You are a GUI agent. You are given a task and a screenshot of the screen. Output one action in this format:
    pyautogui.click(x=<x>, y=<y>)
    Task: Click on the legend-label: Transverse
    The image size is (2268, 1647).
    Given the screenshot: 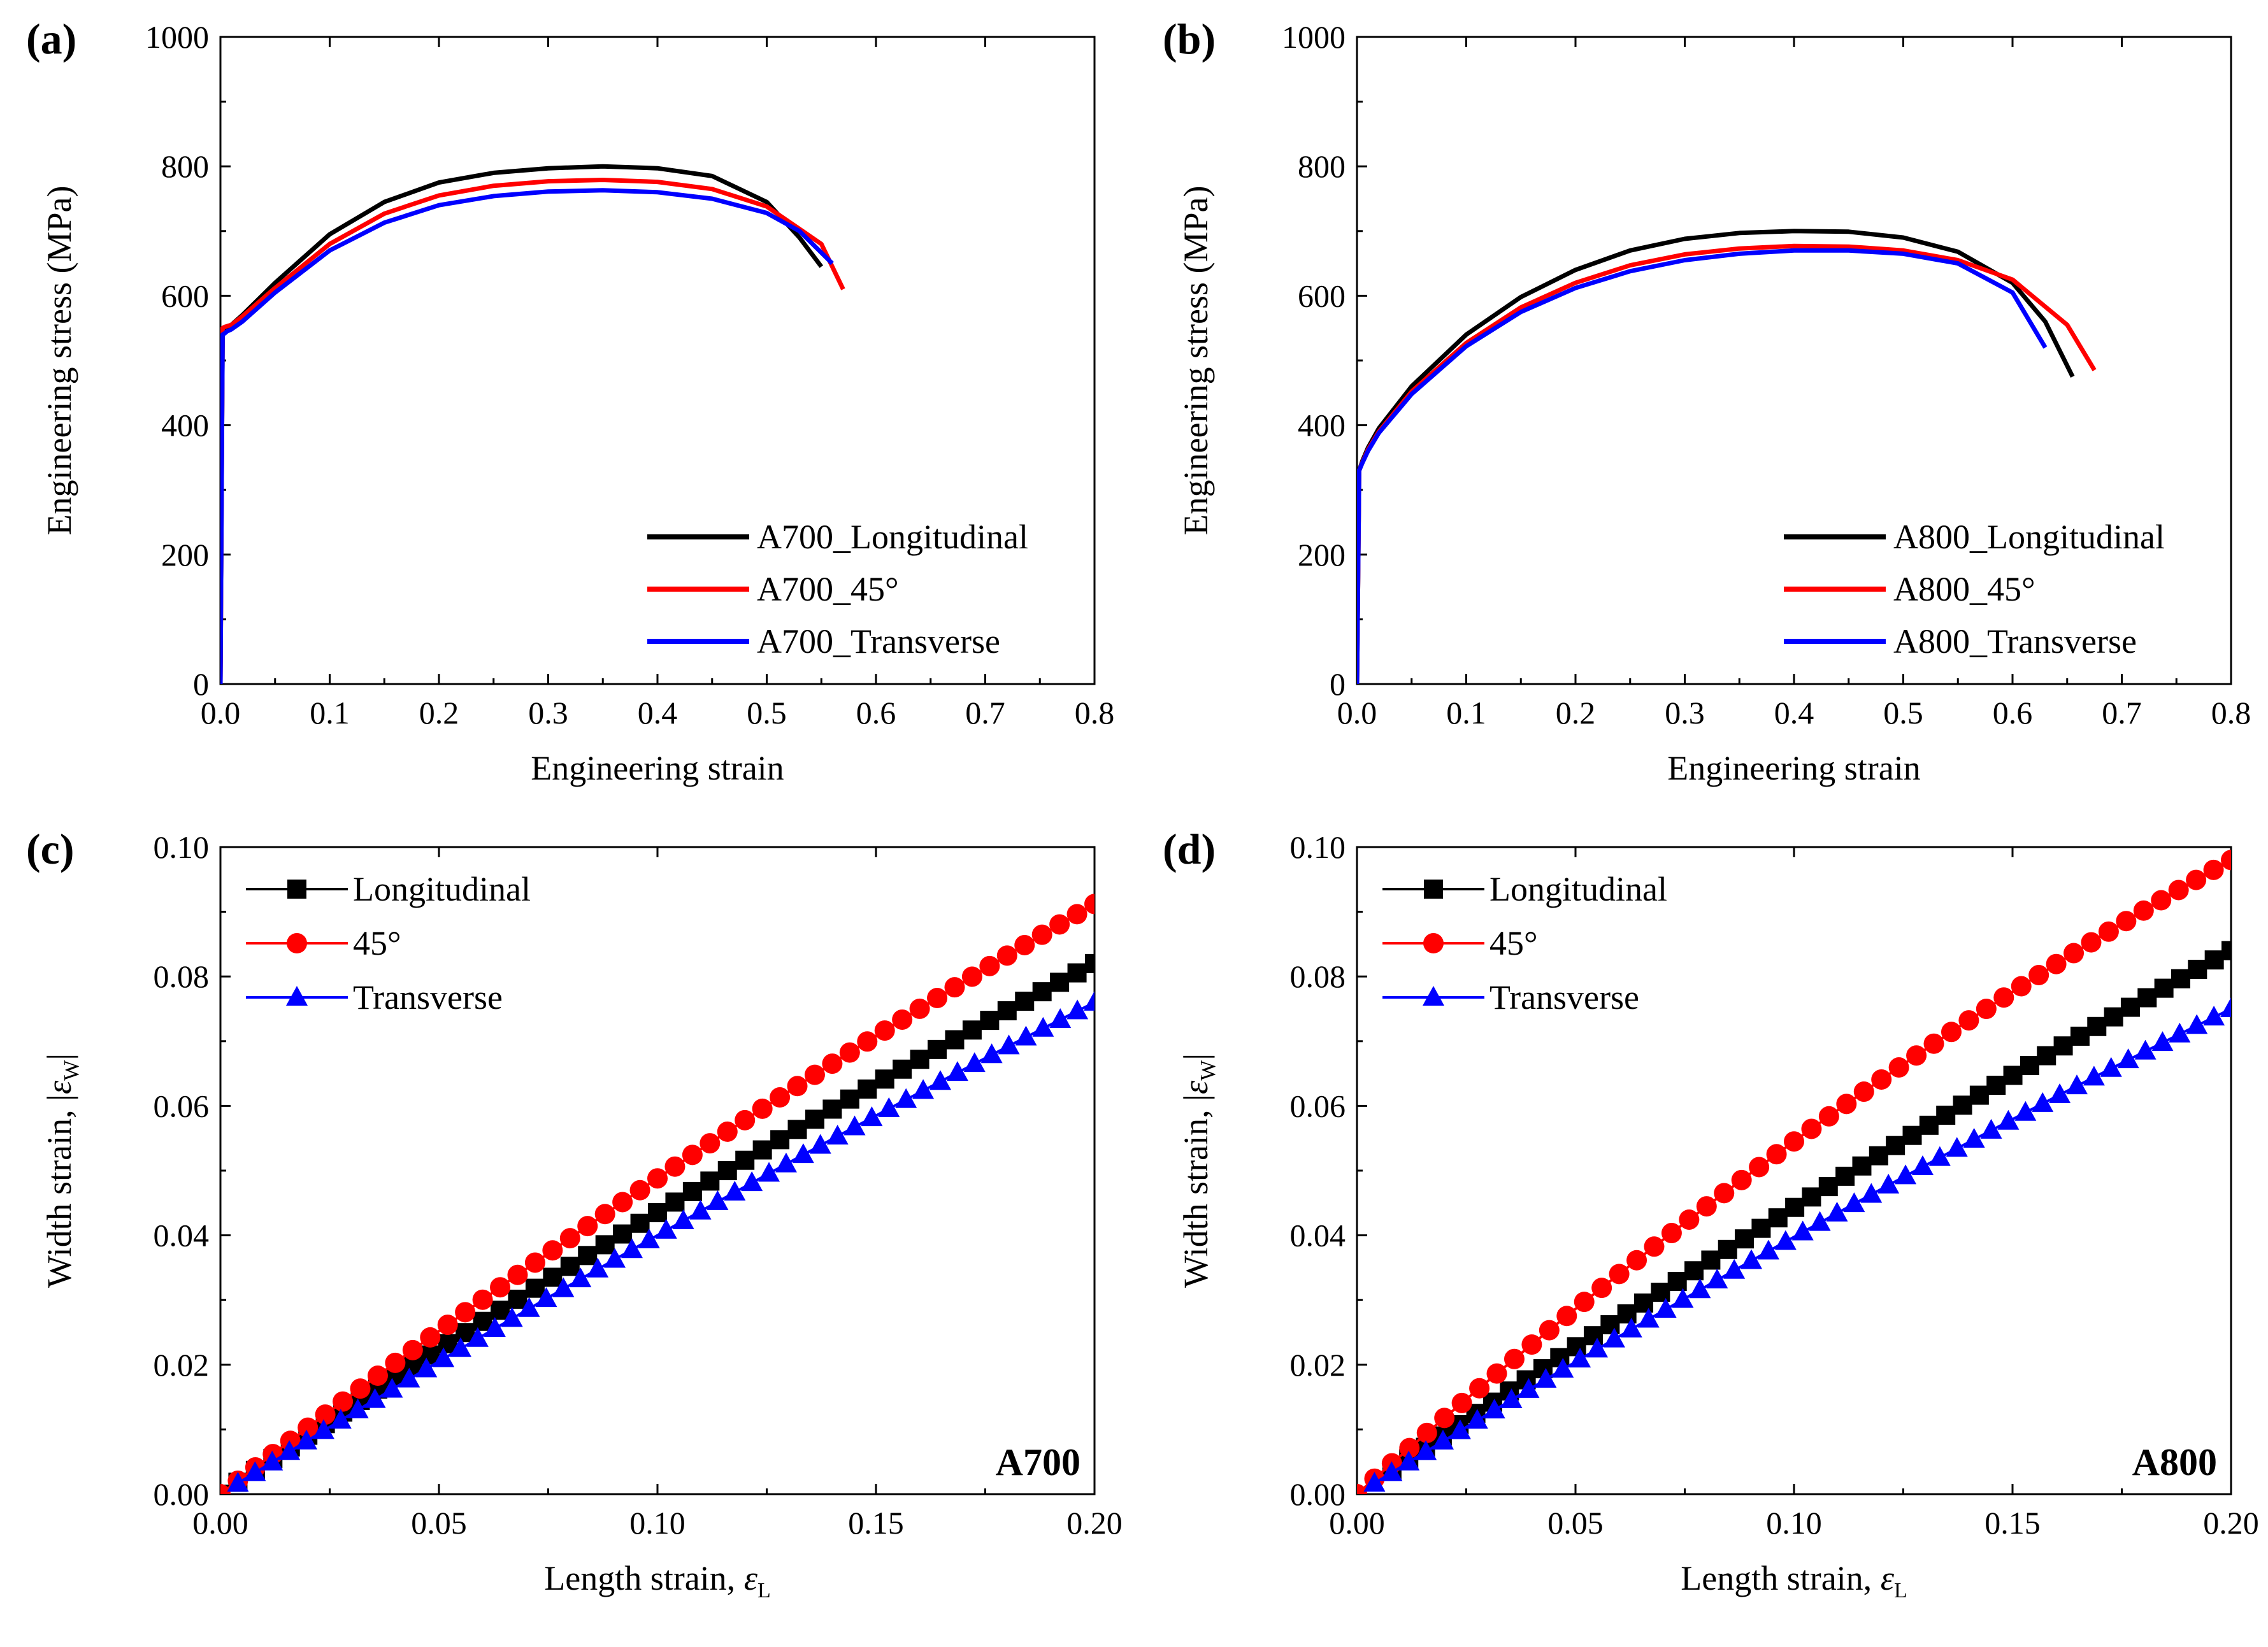 What is the action you would take?
    pyautogui.click(x=1564, y=997)
    